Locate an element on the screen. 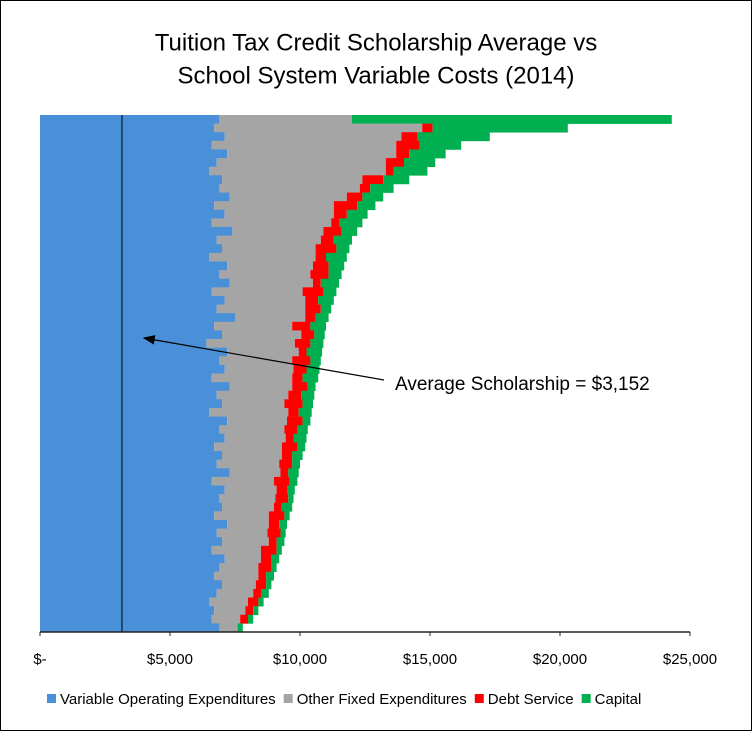 This screenshot has height=731, width=752. x-tick-label: $10,000 is located at coordinates (300, 659).